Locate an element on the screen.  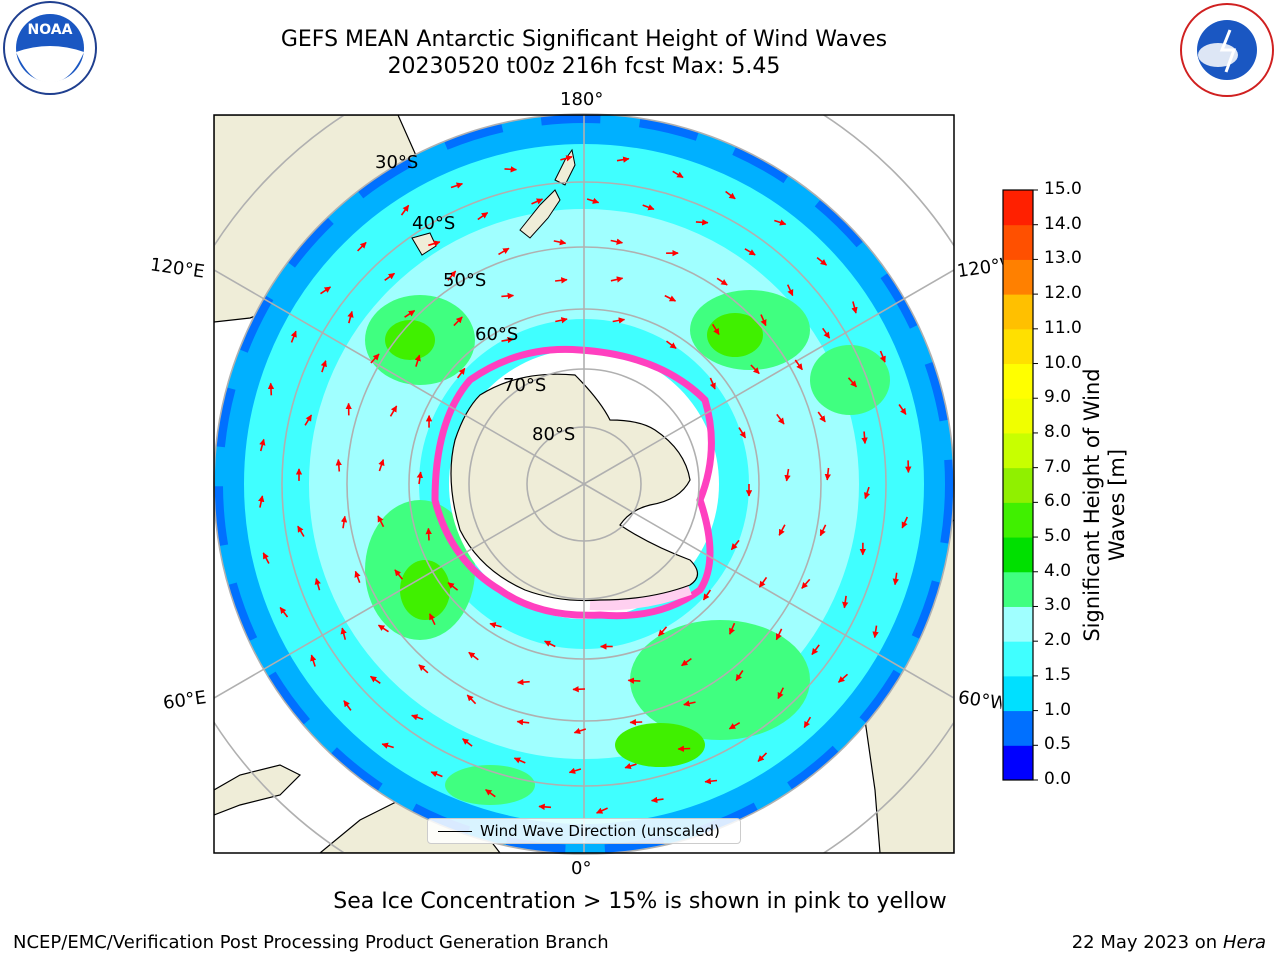
legend-line-sample is located at coordinates (455, 831).